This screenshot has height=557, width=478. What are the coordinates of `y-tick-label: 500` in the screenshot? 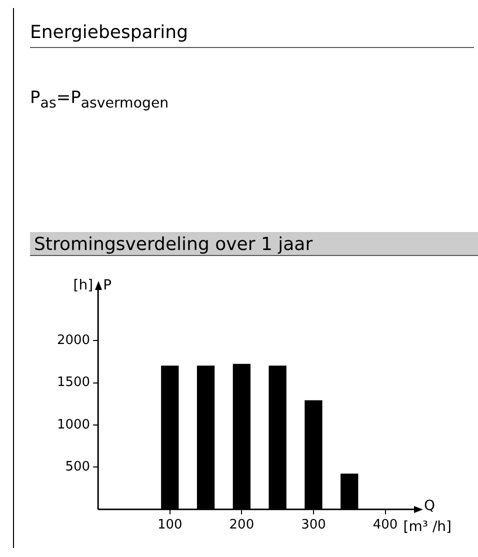 It's located at (77, 467).